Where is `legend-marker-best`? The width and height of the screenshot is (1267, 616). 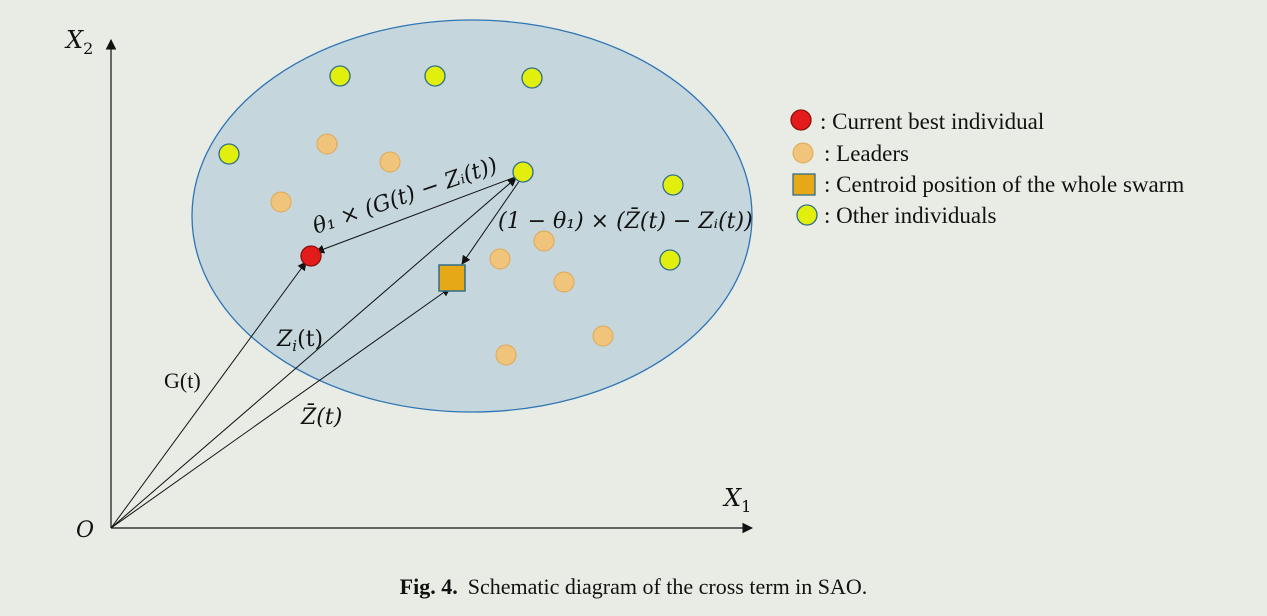
legend-marker-best is located at coordinates (801, 120).